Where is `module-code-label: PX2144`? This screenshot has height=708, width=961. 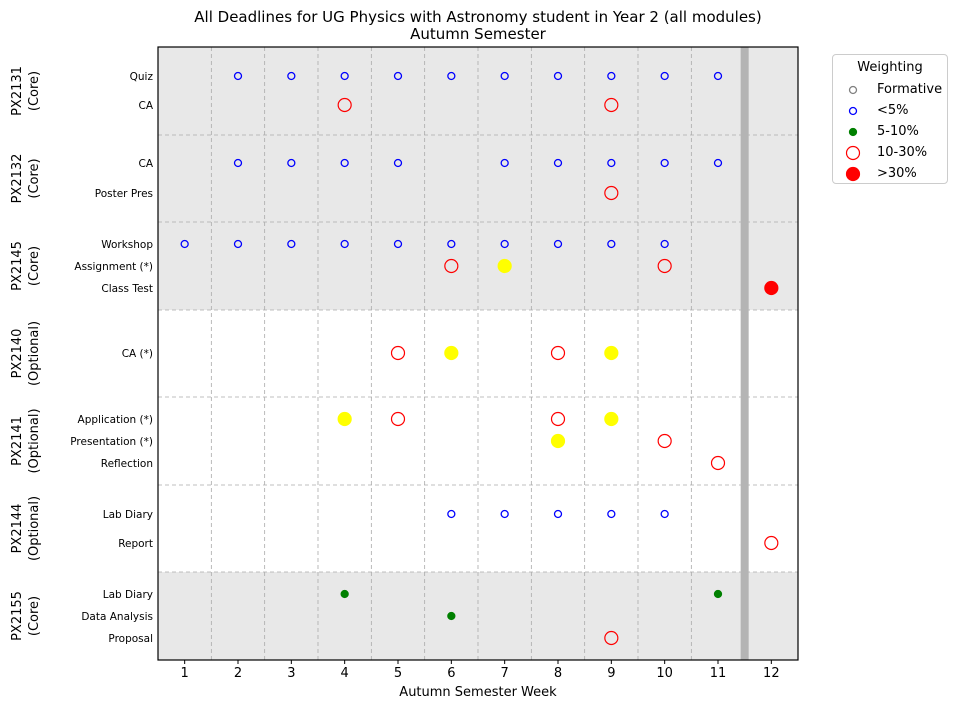
module-code-label: PX2144 is located at coordinates (17, 529).